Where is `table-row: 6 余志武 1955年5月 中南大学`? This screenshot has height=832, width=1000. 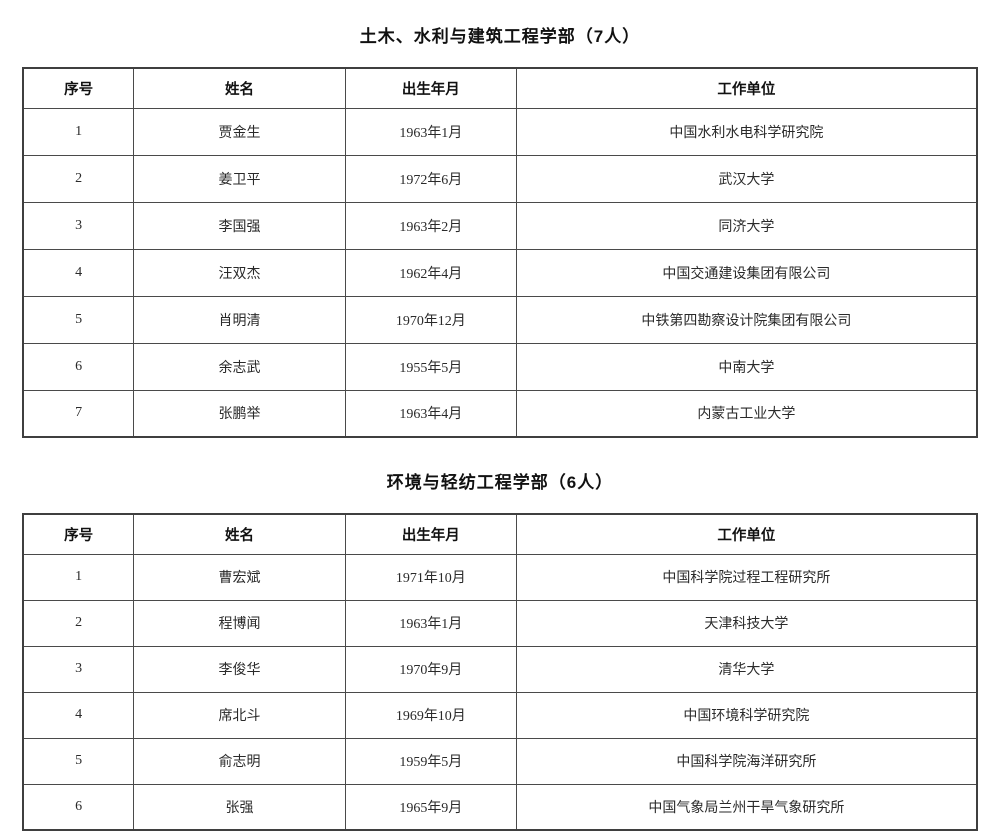 table-row: 6 余志武 1955年5月 中南大学 is located at coordinates (500, 366).